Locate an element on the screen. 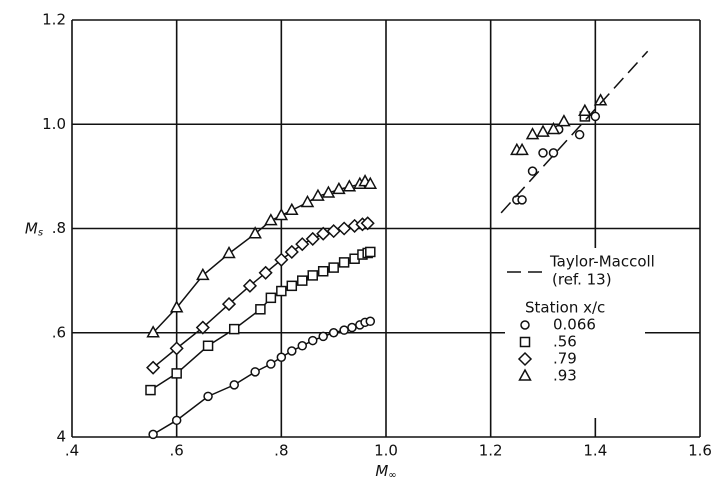 The image size is (723, 481). x-tick-label: 1.0 is located at coordinates (386, 451).